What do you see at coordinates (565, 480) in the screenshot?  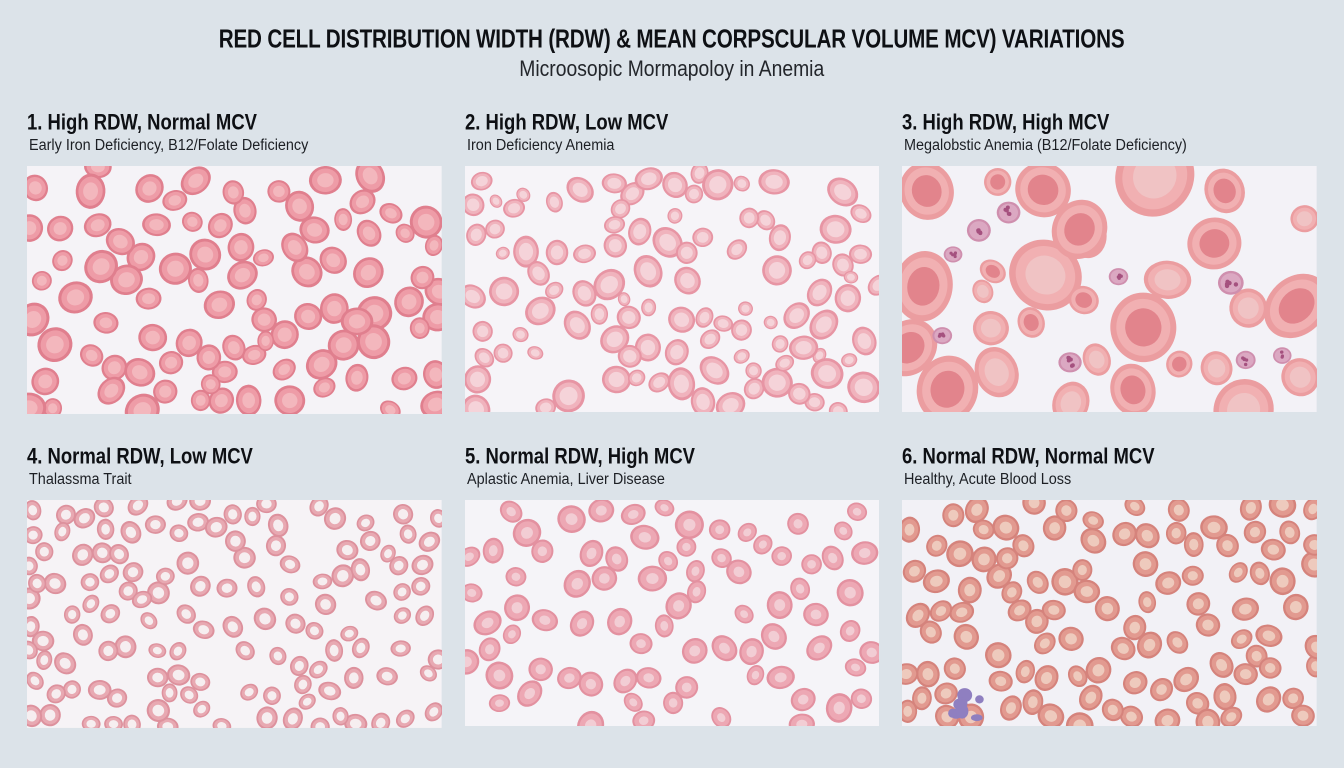 I see `panel-caption: Aplastic Anemia, Liver Disease` at bounding box center [565, 480].